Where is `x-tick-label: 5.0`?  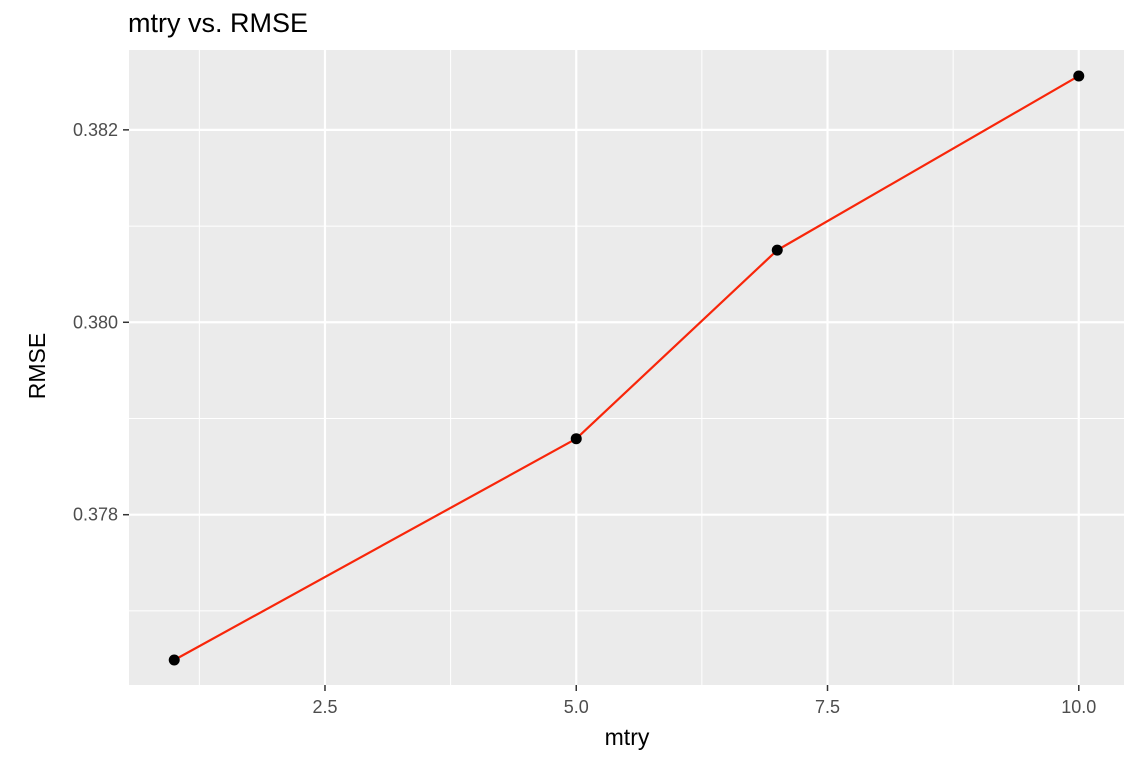 x-tick-label: 5.0 is located at coordinates (576, 707).